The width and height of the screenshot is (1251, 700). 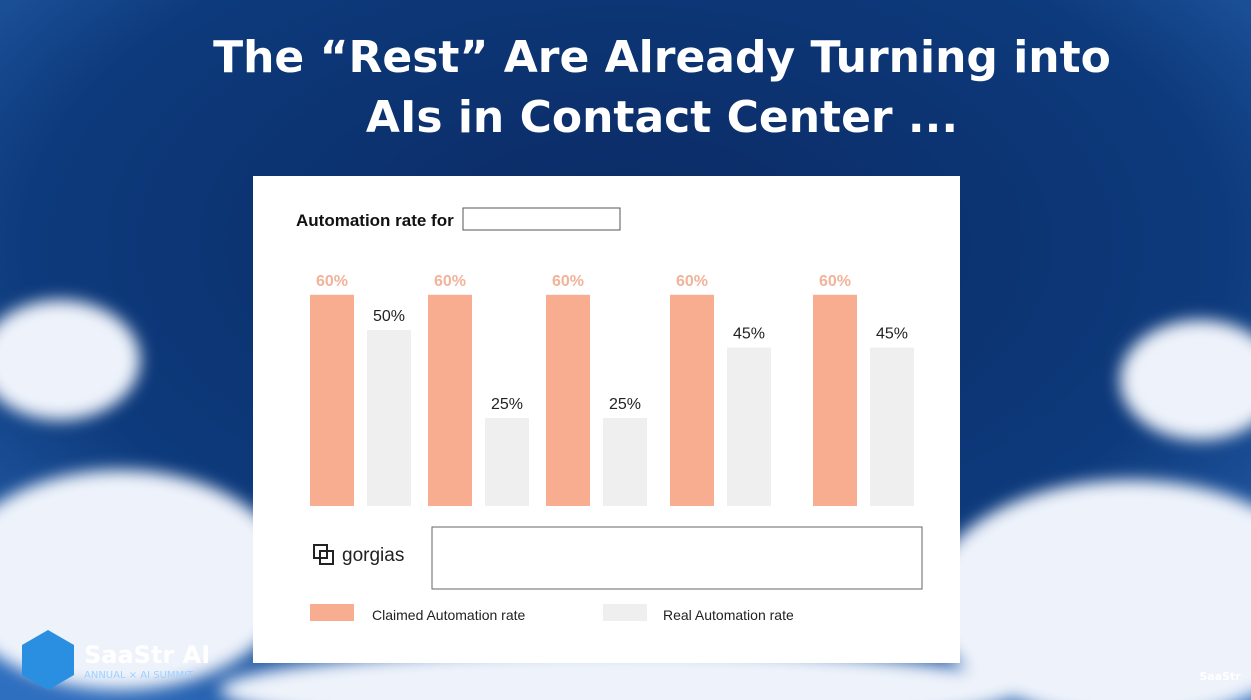 I want to click on blank-box, so click(x=541, y=219).